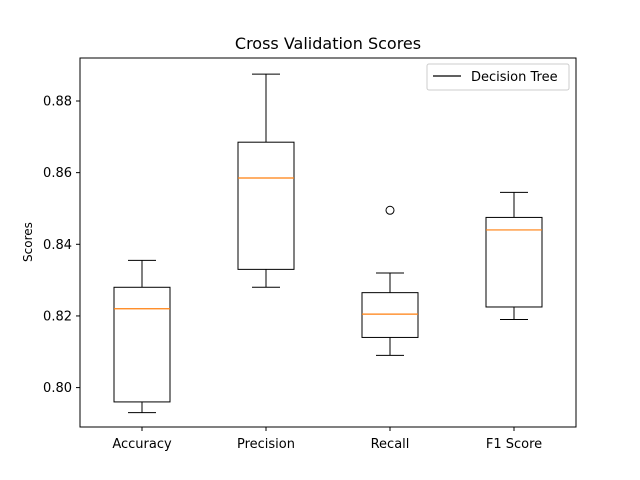 This screenshot has height=480, width=640. Describe the element at coordinates (266, 205) in the screenshot. I see `box-precision` at that location.